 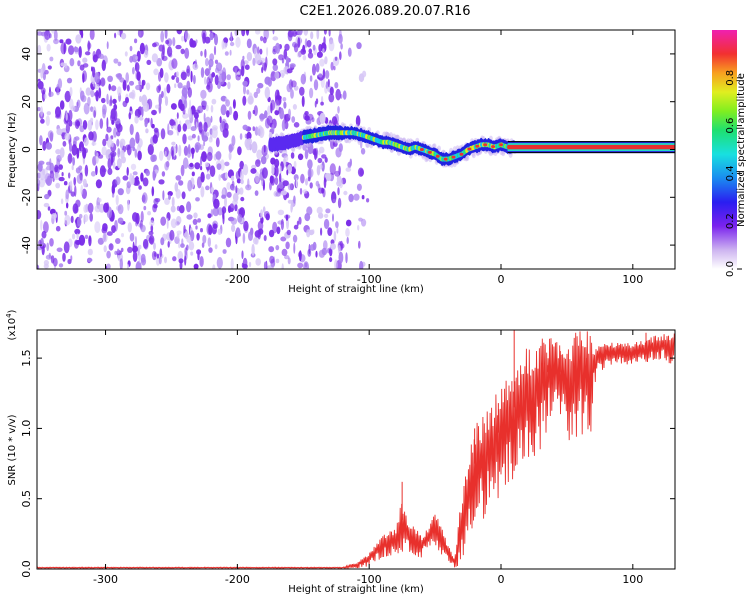 I want to click on y-tick-label: -20, so click(x=26, y=197).